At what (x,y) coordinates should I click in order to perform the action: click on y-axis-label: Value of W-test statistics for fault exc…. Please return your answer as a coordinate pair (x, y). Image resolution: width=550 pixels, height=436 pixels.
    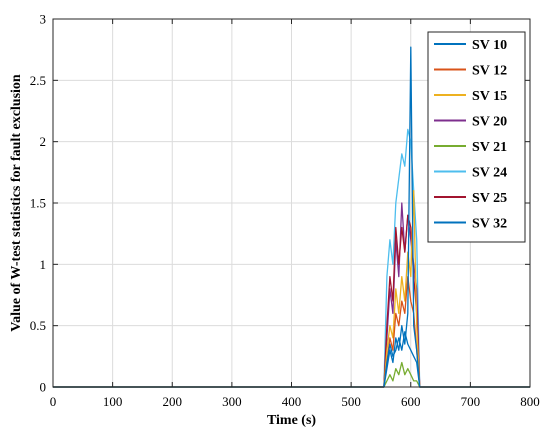
    Looking at the image, I should click on (16, 203).